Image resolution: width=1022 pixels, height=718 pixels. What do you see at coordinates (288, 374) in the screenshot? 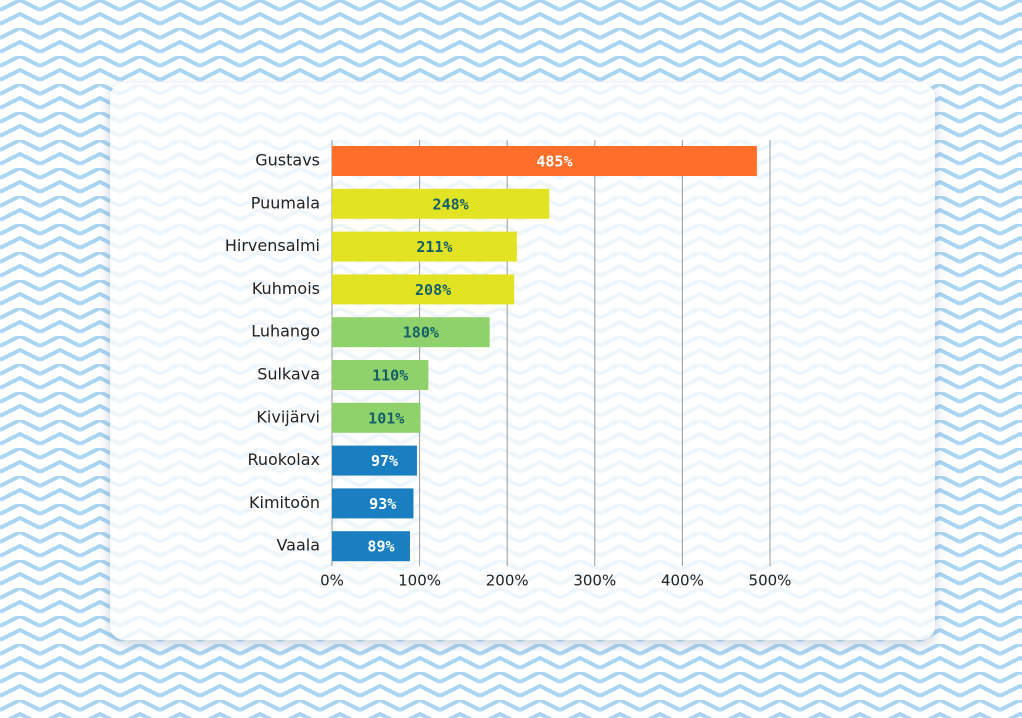
I see `y-tick-label: Sulkava` at bounding box center [288, 374].